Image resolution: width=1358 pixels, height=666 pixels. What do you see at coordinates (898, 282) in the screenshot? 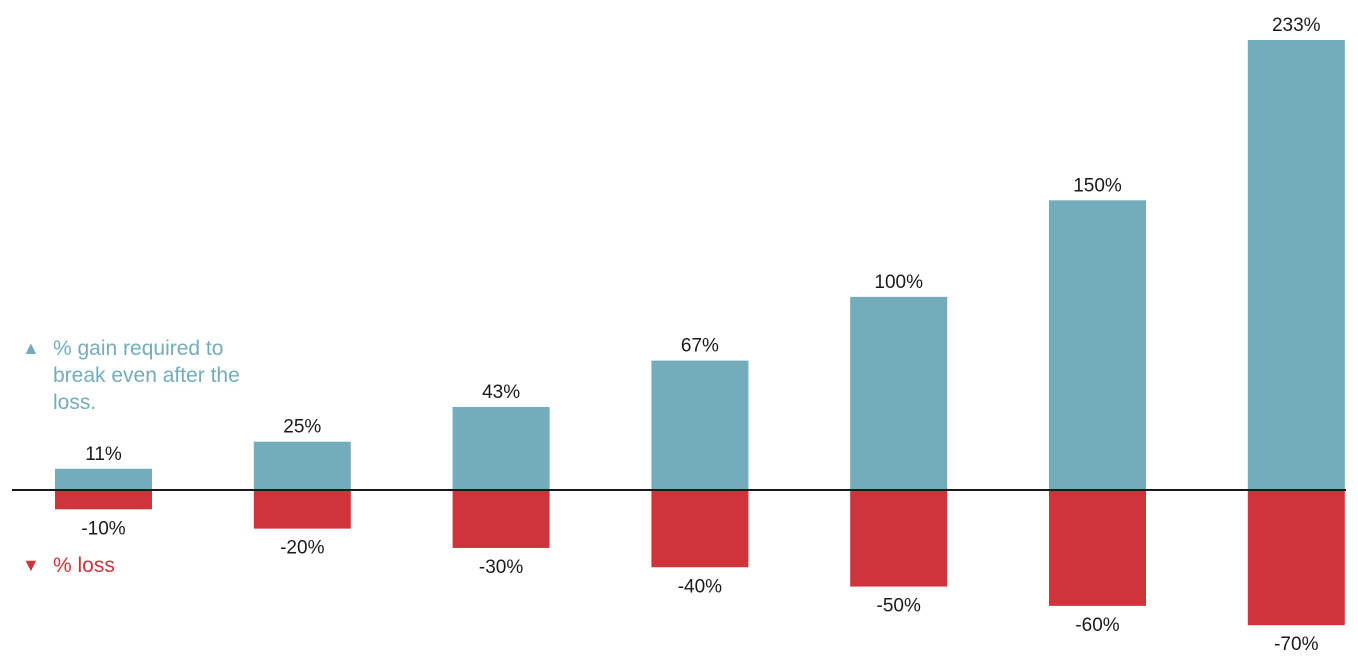
I see `gain-value-label: 100%` at bounding box center [898, 282].